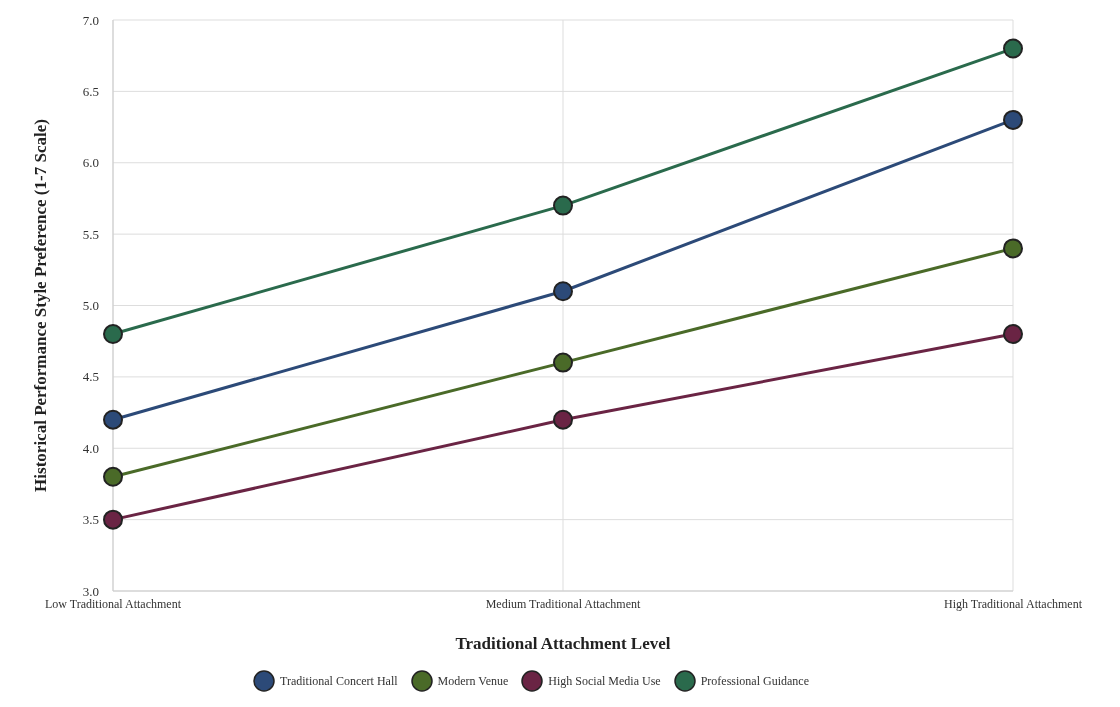  I want to click on y-tick-label: 5.0, so click(90, 306).